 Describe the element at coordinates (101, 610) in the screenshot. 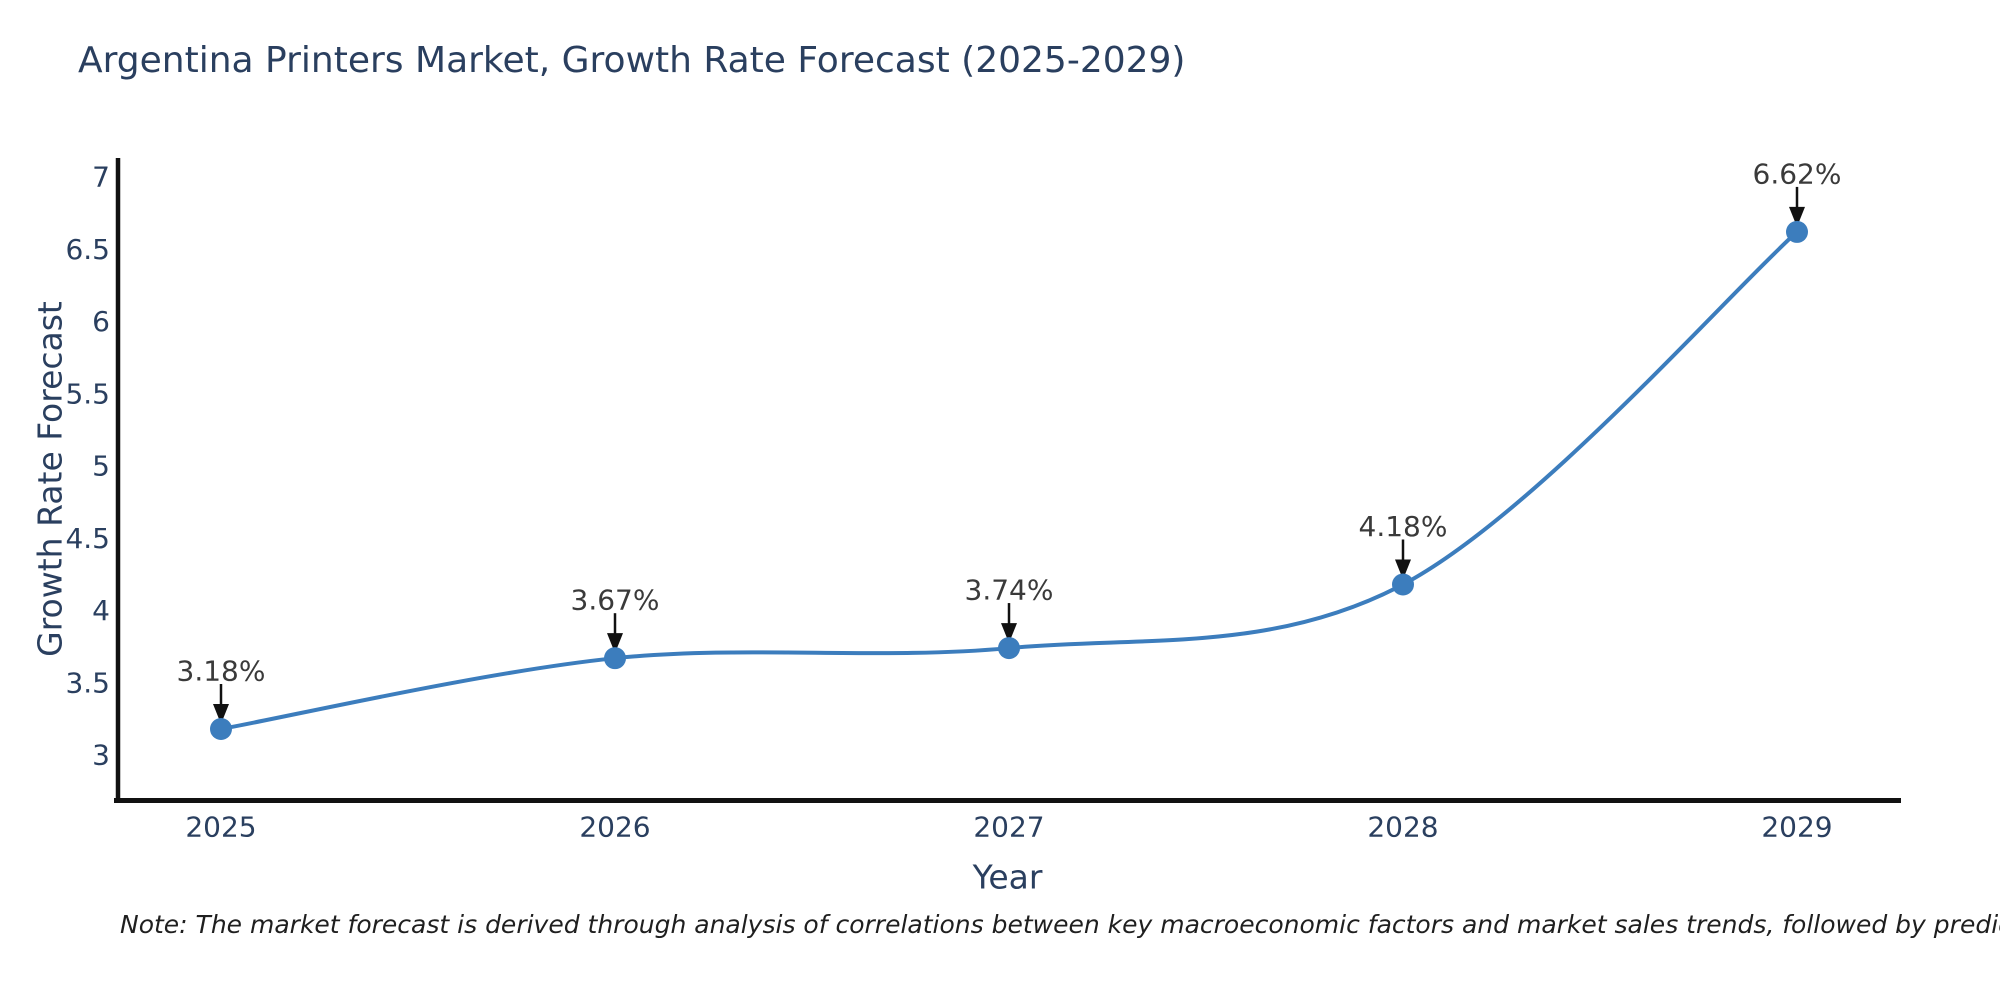

I see `y-tick-label: 4` at that location.